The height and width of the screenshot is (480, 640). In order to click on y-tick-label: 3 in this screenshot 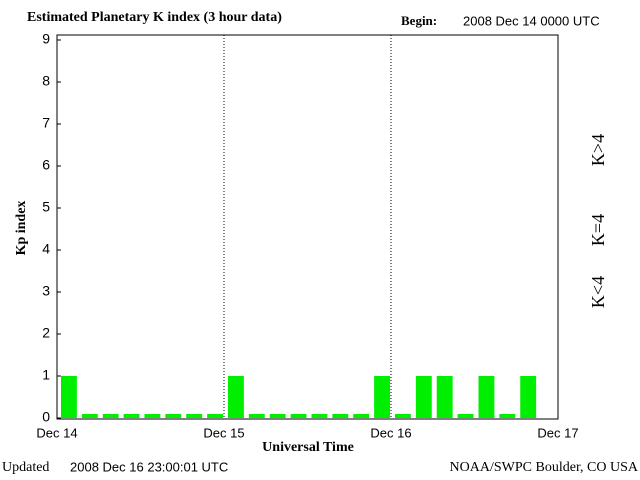, I will do `click(46, 291)`.